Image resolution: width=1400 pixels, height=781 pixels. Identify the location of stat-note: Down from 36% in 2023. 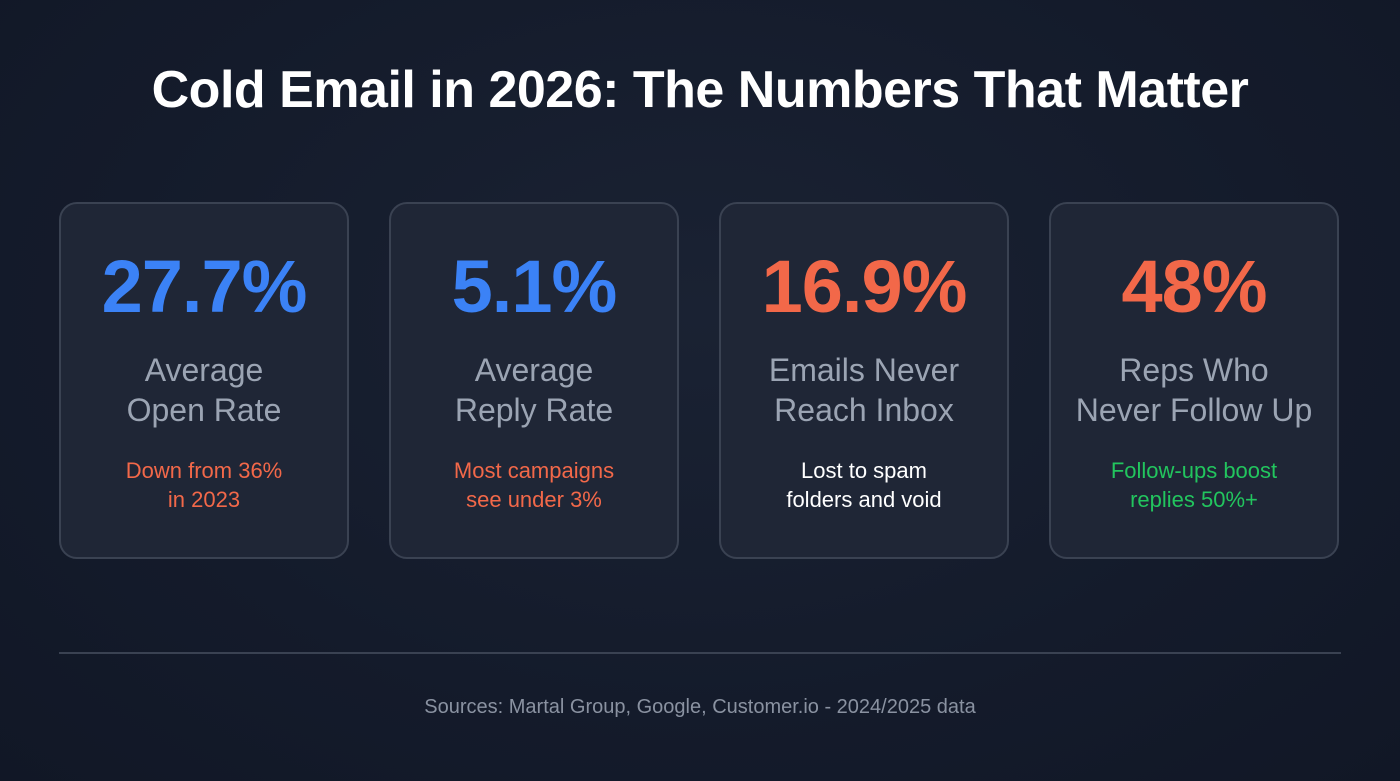
(204, 485).